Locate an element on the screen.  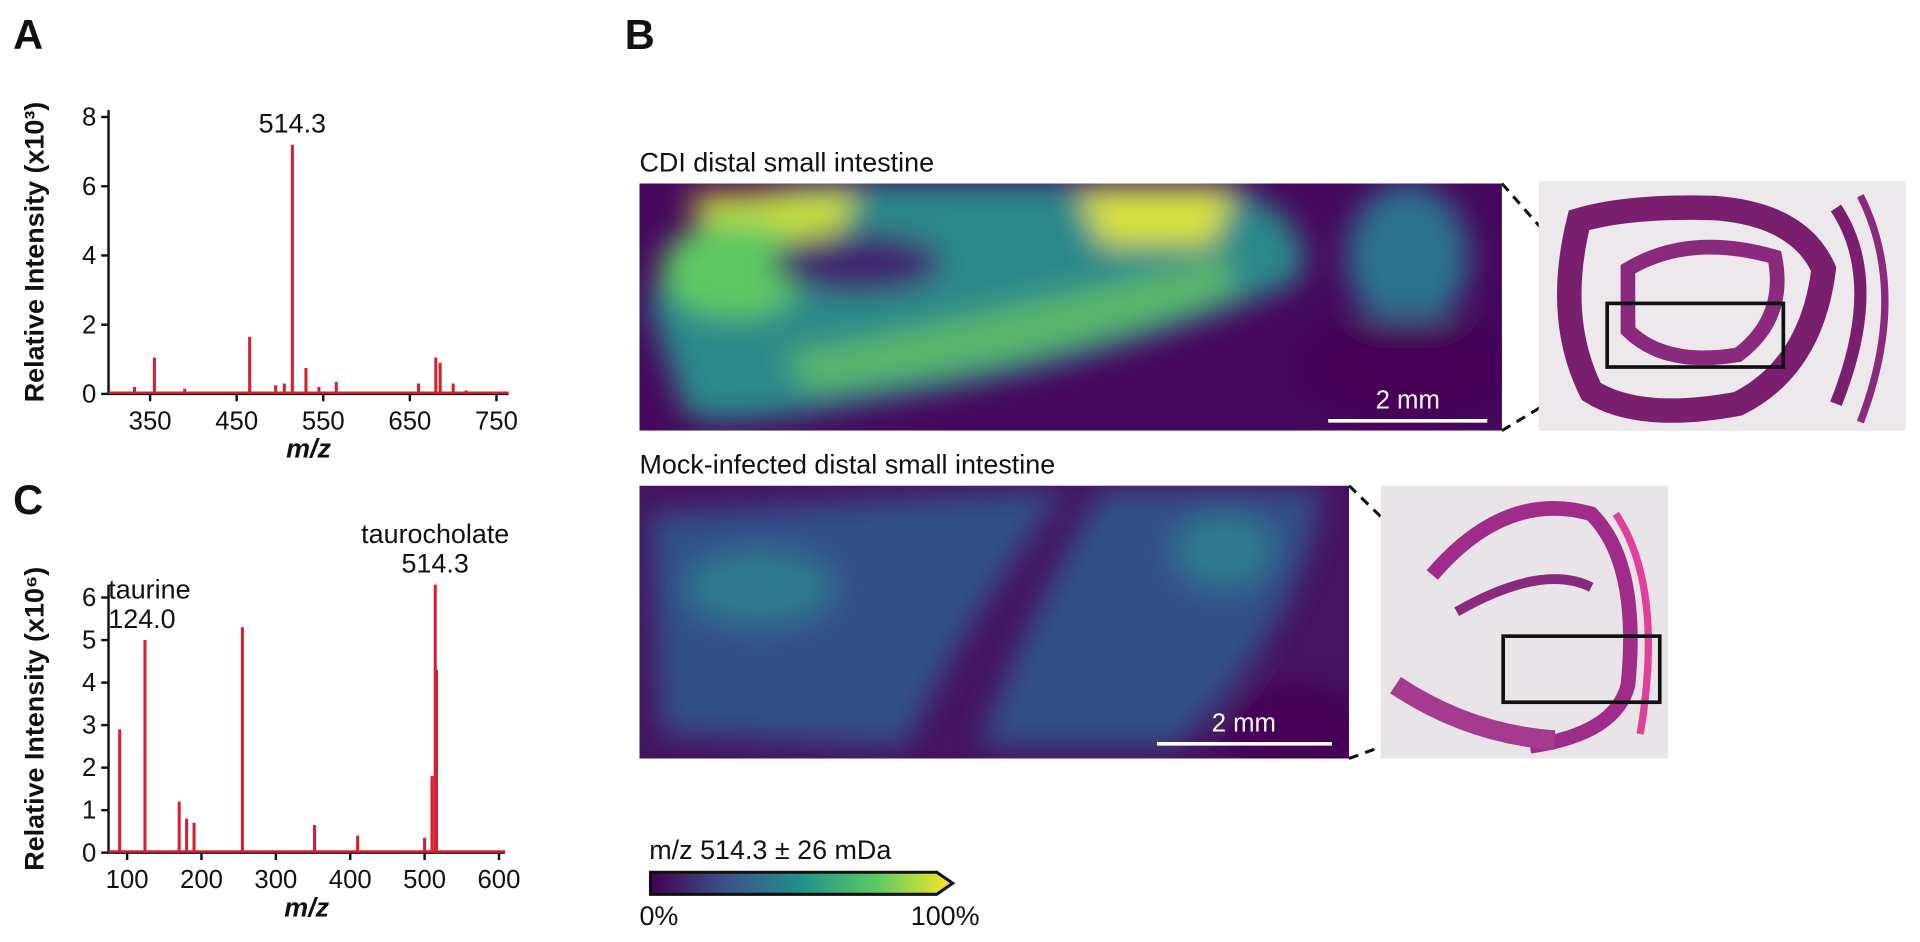
panel-label: B is located at coordinates (640, 34).